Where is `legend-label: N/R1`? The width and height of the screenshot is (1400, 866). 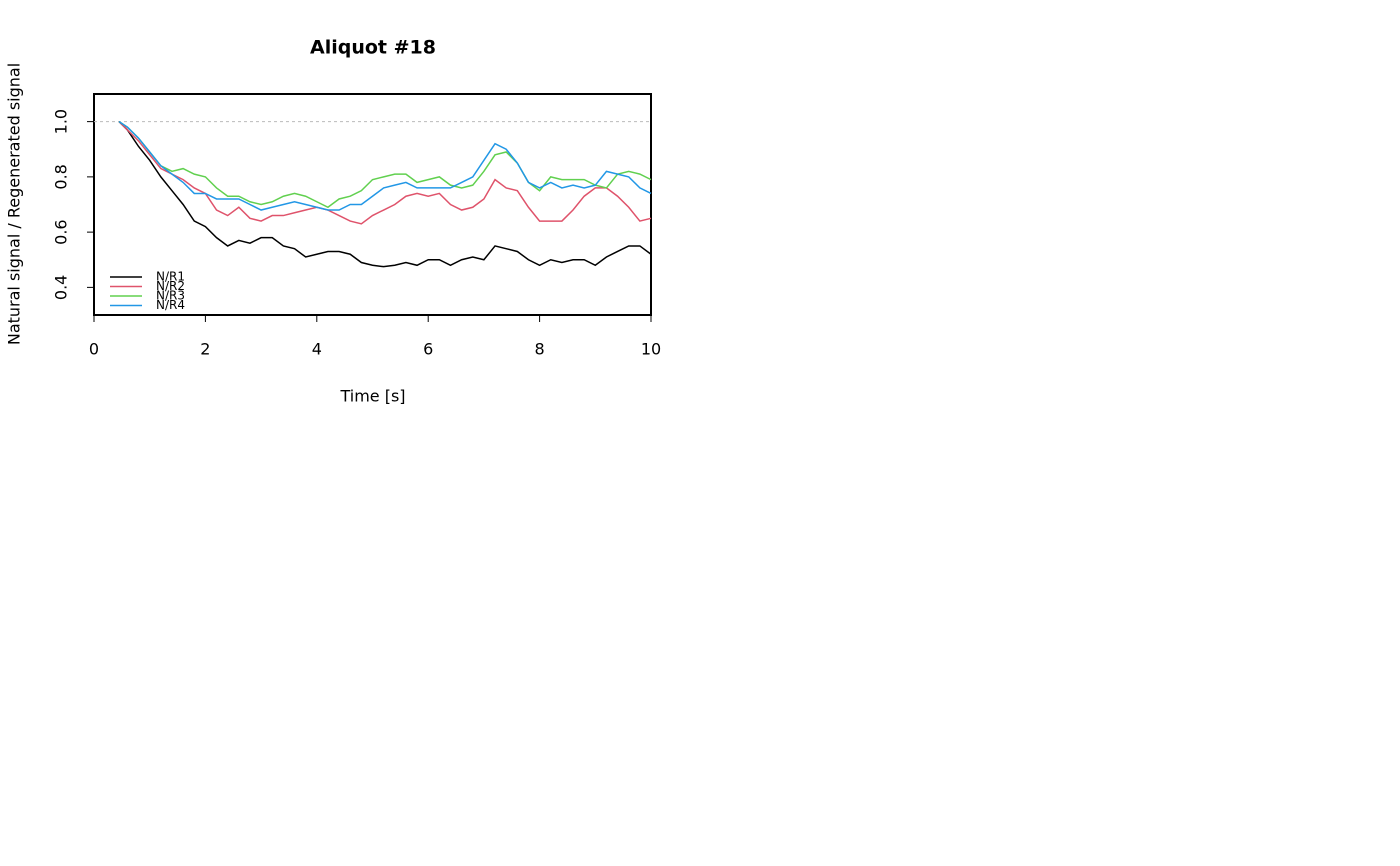 legend-label: N/R1 is located at coordinates (170, 277).